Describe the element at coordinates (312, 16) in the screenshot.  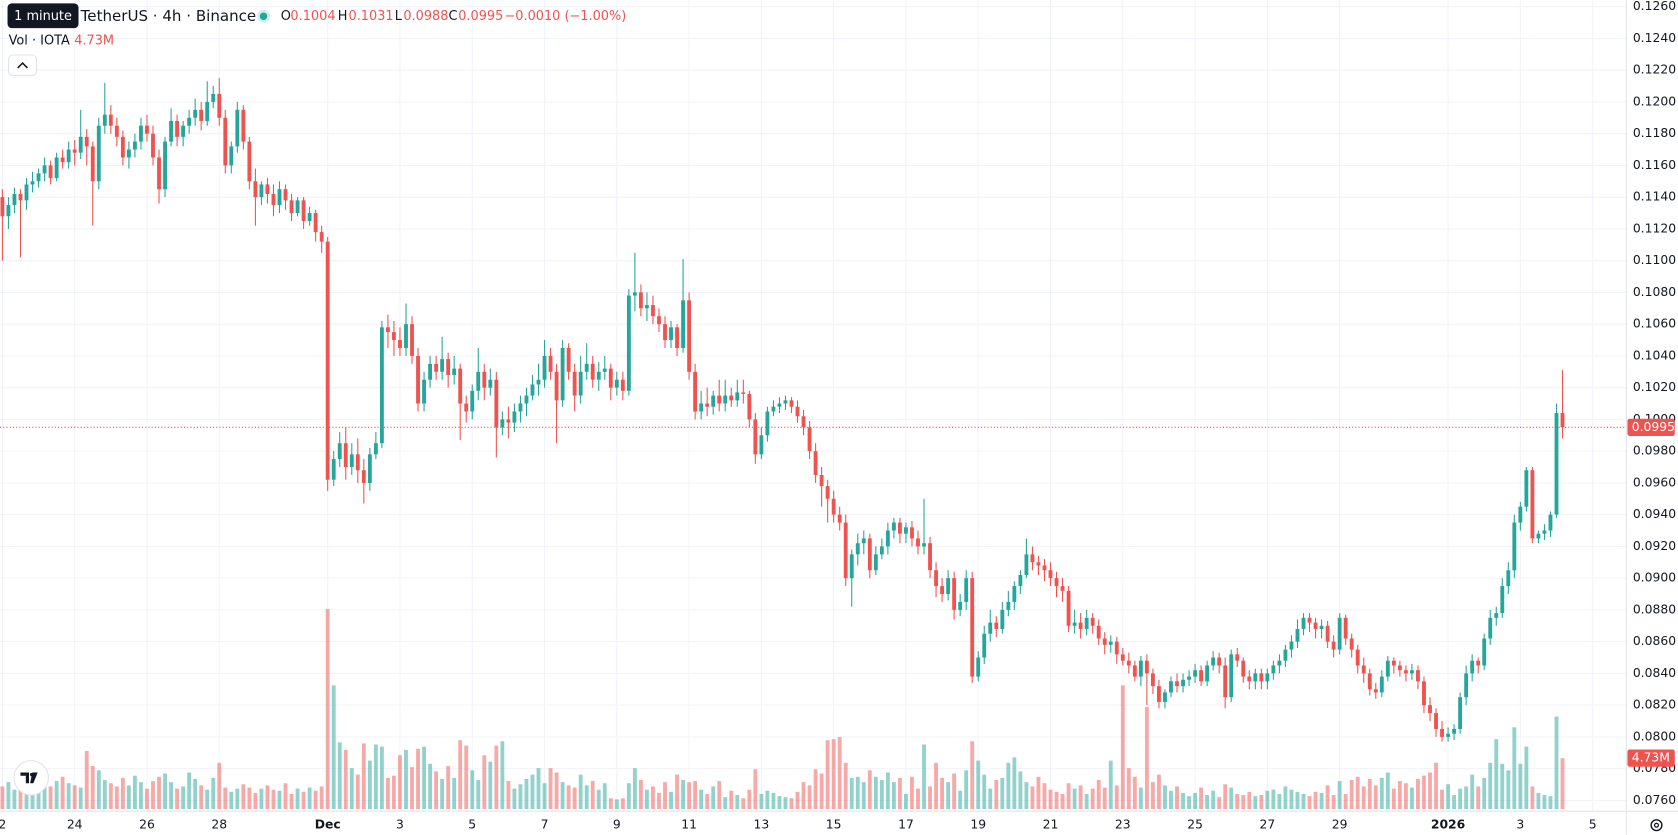
I see `ohlc-value: 0.1004` at that location.